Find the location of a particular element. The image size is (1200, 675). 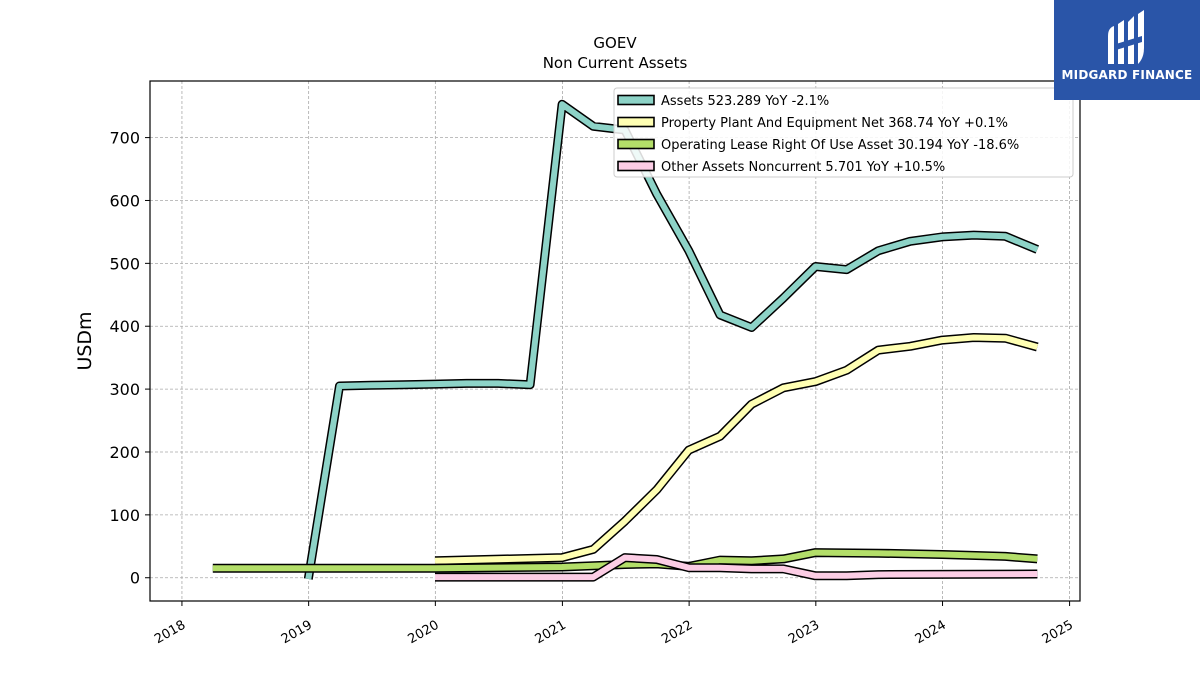

x-tick-label: 2022 is located at coordinates (677, 633).